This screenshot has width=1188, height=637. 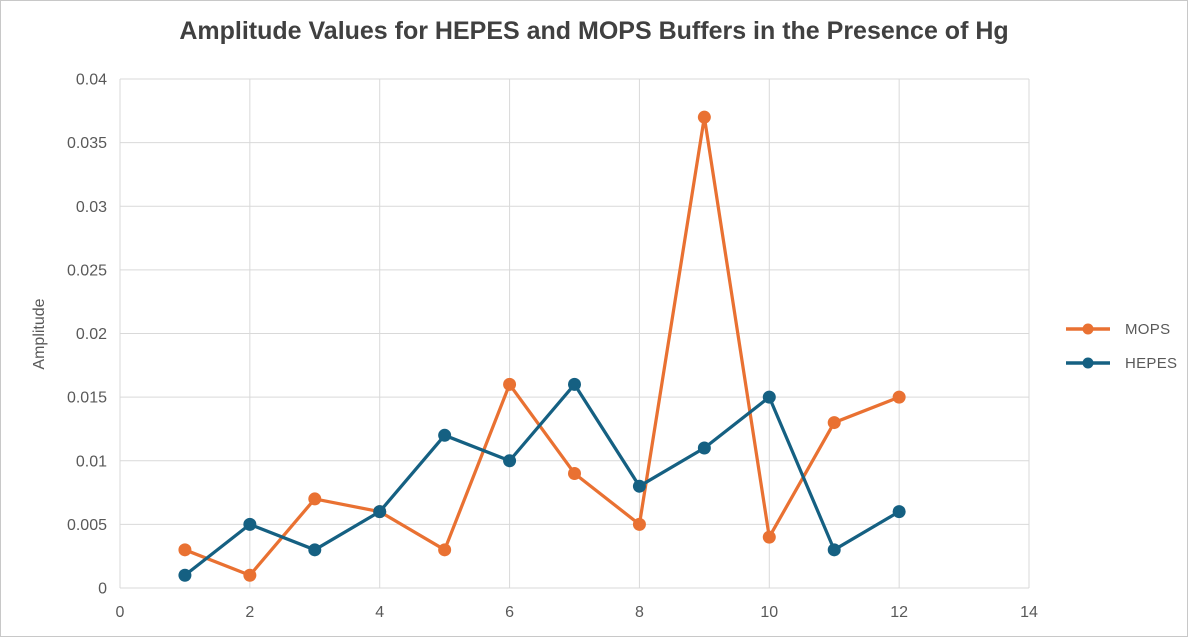 What do you see at coordinates (769, 612) in the screenshot?
I see `x-tick-label: 10` at bounding box center [769, 612].